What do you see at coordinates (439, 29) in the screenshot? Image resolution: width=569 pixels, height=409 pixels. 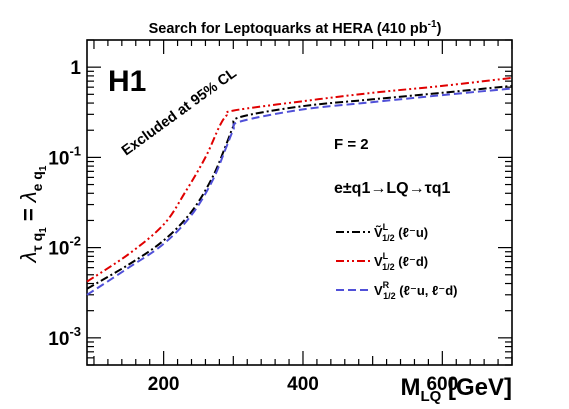 I see `chart-title-end: )` at bounding box center [439, 29].